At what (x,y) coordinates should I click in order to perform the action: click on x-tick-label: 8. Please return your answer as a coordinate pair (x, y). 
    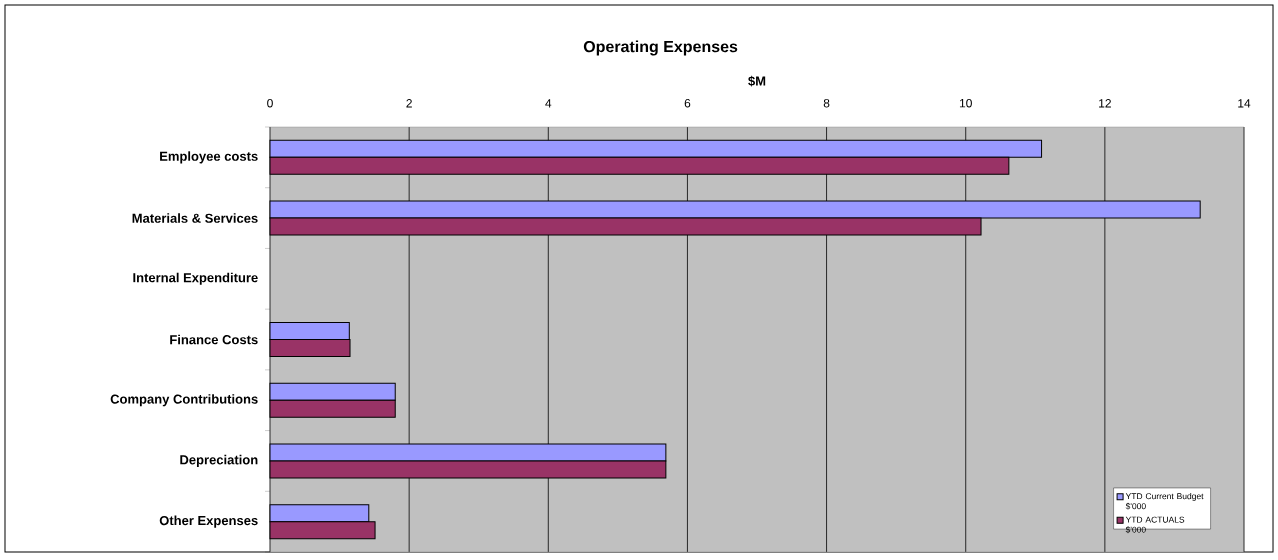
    Looking at the image, I should click on (826, 103).